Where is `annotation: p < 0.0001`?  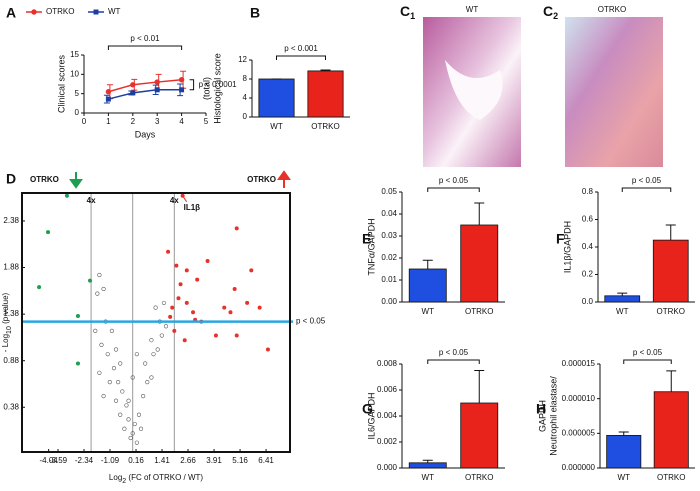 annotation: p < 0.0001 is located at coordinates (218, 84).